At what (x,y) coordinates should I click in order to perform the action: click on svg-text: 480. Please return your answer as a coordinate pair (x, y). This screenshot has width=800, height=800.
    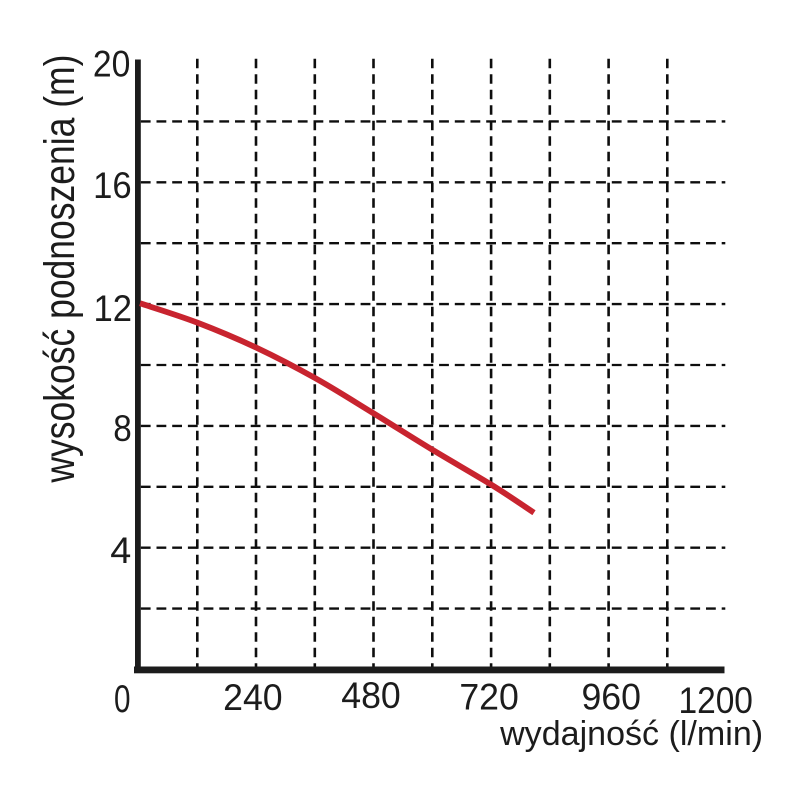
    Looking at the image, I should click on (371, 695).